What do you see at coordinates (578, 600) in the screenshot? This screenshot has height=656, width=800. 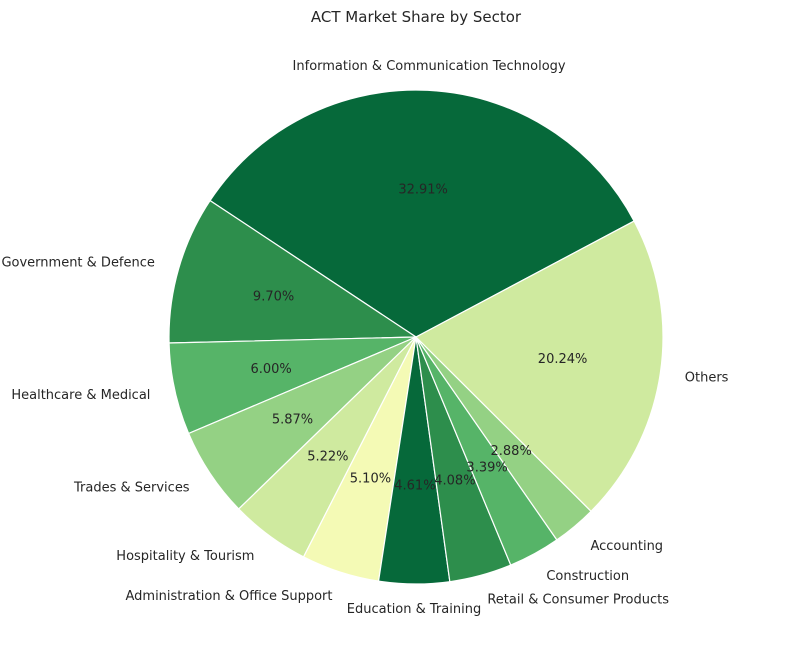 I see `slice-label-retail-and-consumer-products: Retail & Consumer Products` at bounding box center [578, 600].